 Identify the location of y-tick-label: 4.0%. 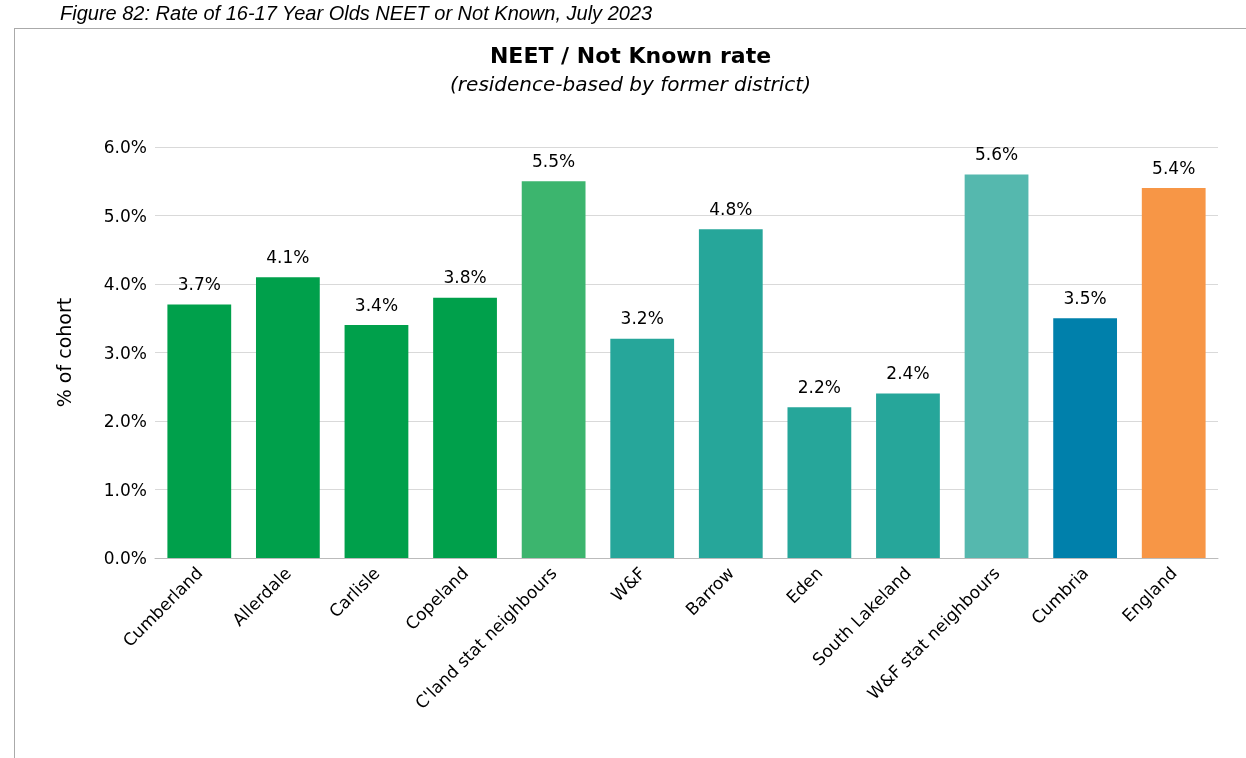
(125, 284).